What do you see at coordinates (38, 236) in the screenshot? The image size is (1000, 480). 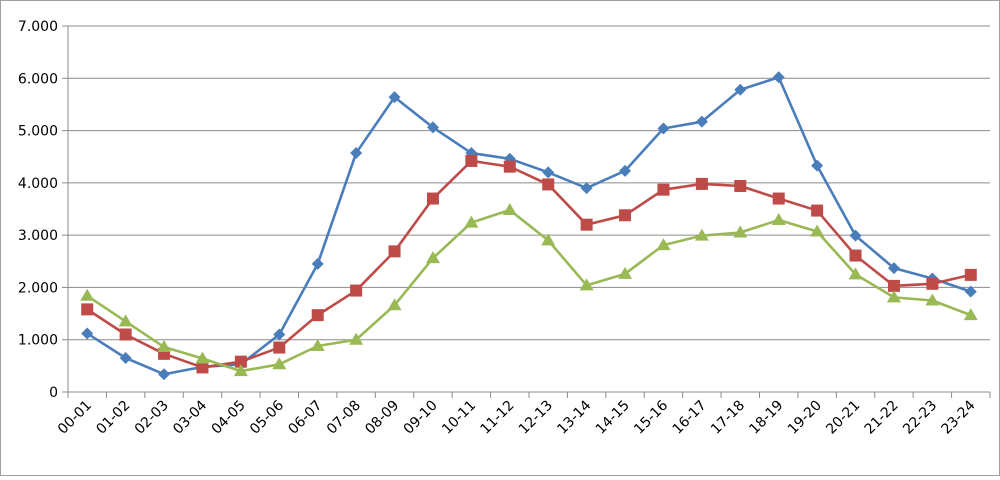 I see `y-tick-label: 3.000` at bounding box center [38, 236].